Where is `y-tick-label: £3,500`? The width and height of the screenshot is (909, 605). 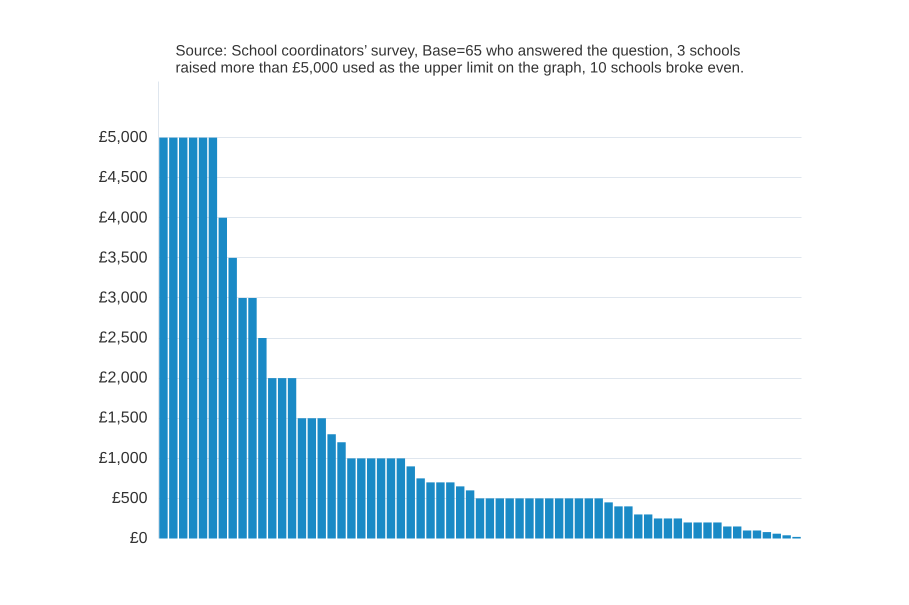 y-tick-label: £3,500 is located at coordinates (123, 257).